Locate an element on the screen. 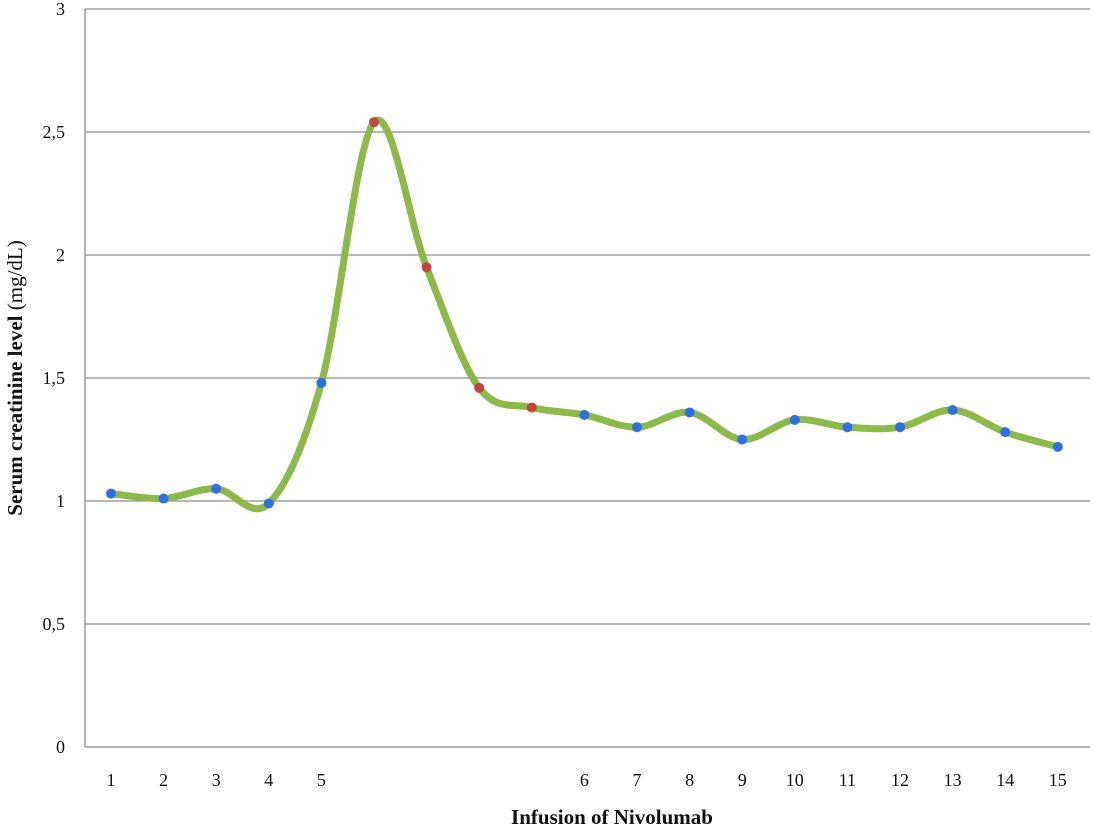 Image resolution: width=1093 pixels, height=829 pixels. y-axis-title: Serum creatinine level (mg/dL) is located at coordinates (15, 377).